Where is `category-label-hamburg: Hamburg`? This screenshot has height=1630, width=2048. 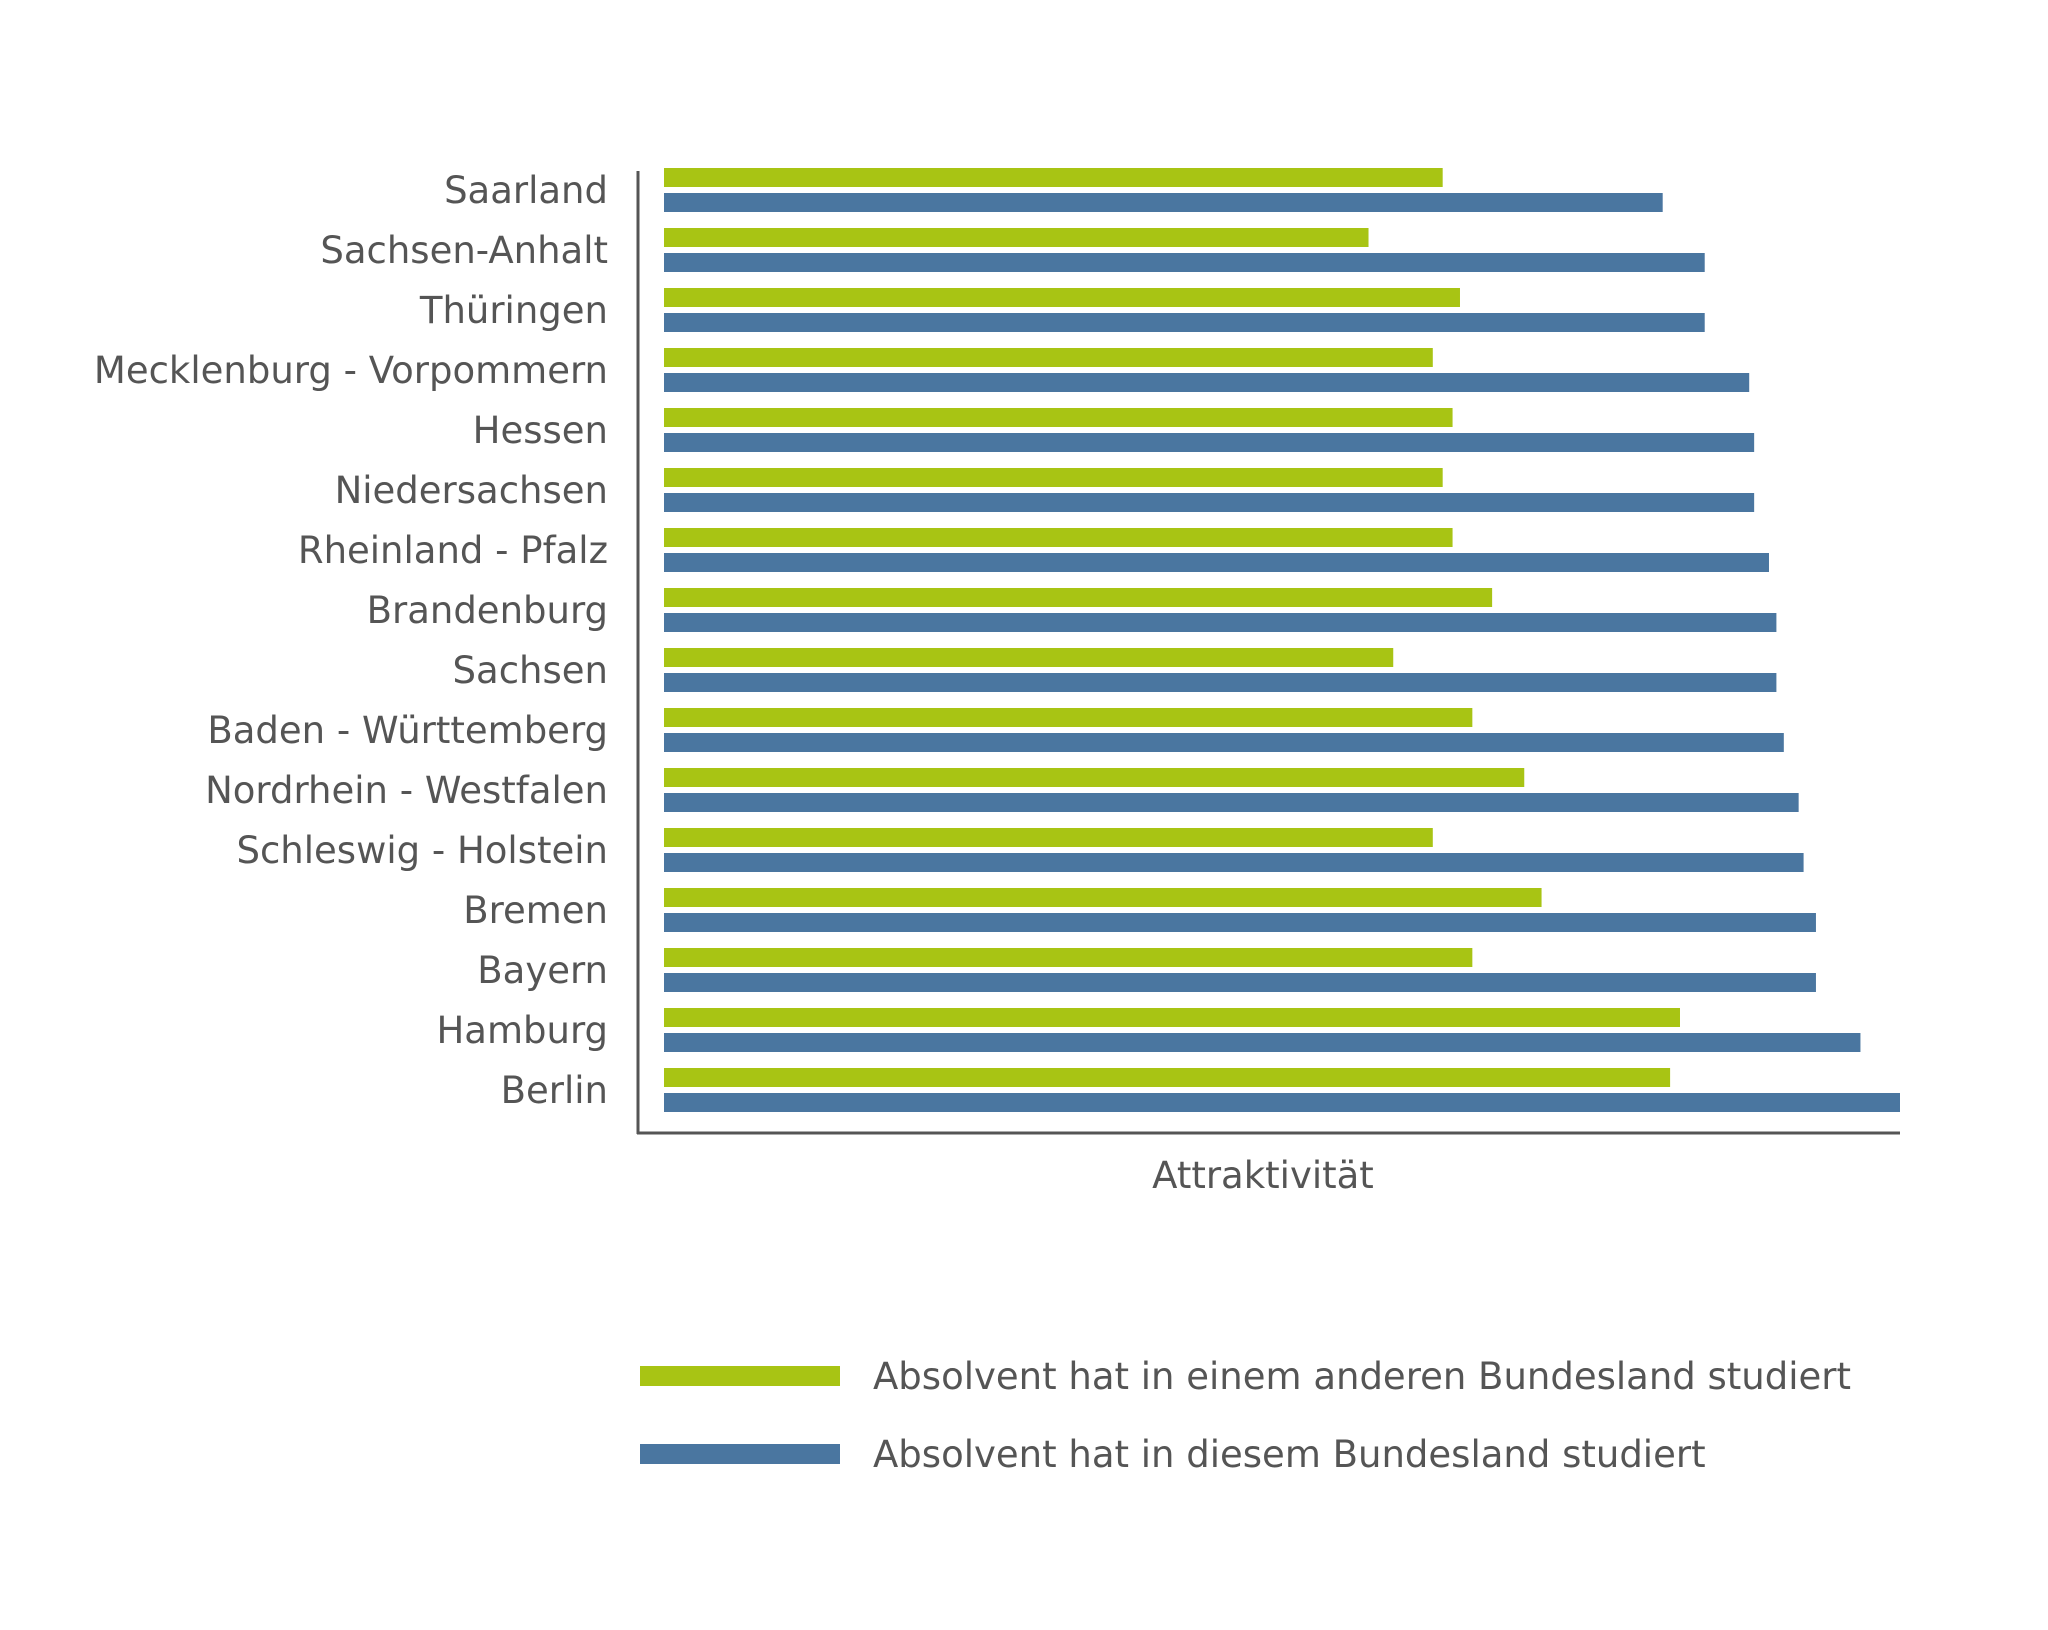 category-label-hamburg: Hamburg is located at coordinates (522, 1030).